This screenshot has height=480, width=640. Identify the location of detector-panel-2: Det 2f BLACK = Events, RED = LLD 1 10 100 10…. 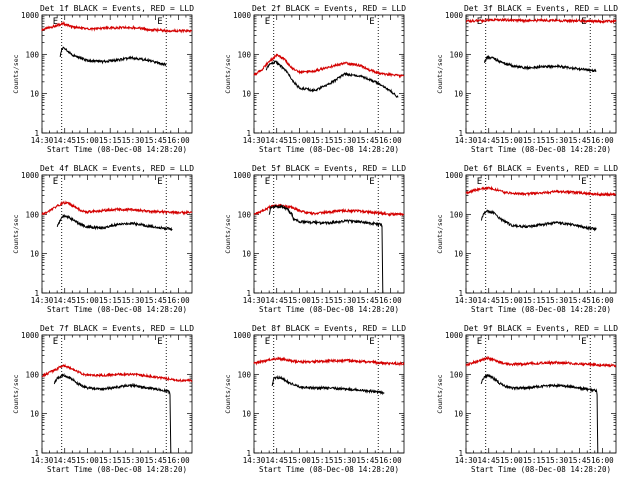
(315, 79).